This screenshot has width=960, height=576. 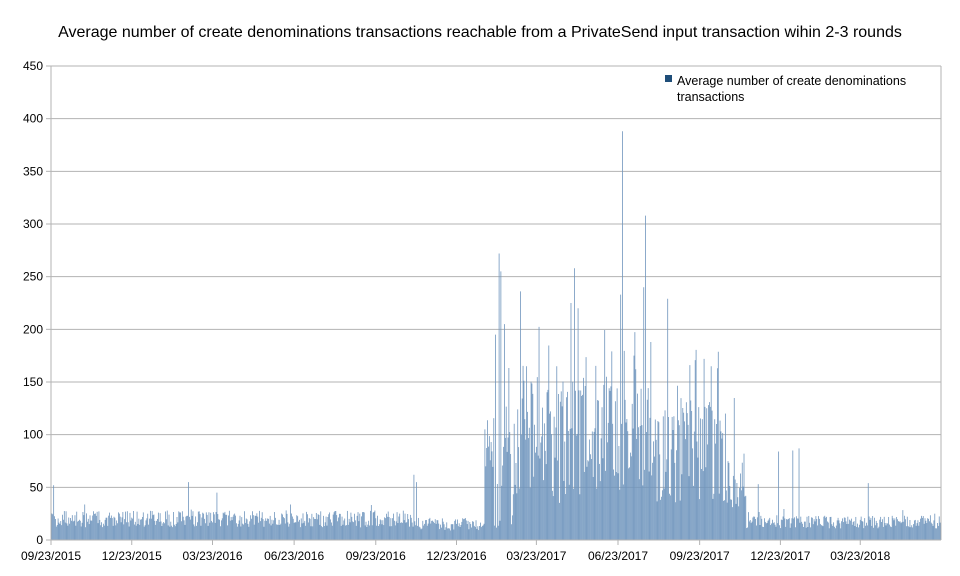 I want to click on y-tick-label: 150, so click(x=33, y=382).